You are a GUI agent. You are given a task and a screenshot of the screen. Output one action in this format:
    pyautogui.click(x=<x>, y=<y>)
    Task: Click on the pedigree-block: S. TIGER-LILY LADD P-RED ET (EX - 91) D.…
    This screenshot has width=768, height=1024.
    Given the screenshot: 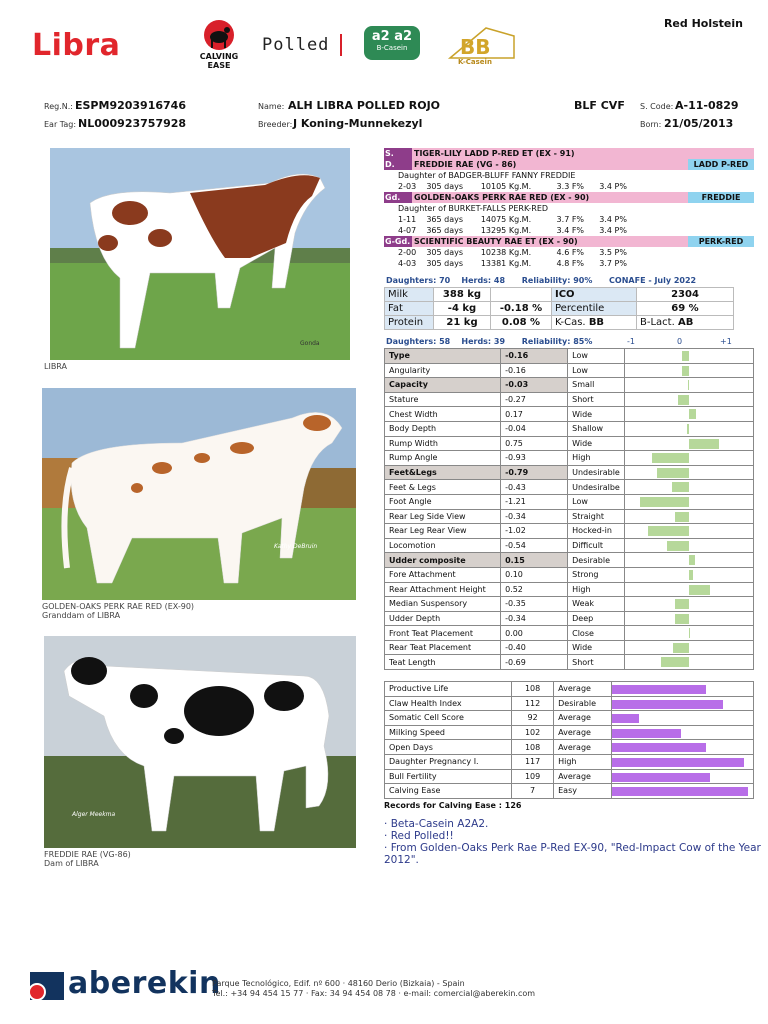 What is the action you would take?
    pyautogui.click(x=569, y=208)
    